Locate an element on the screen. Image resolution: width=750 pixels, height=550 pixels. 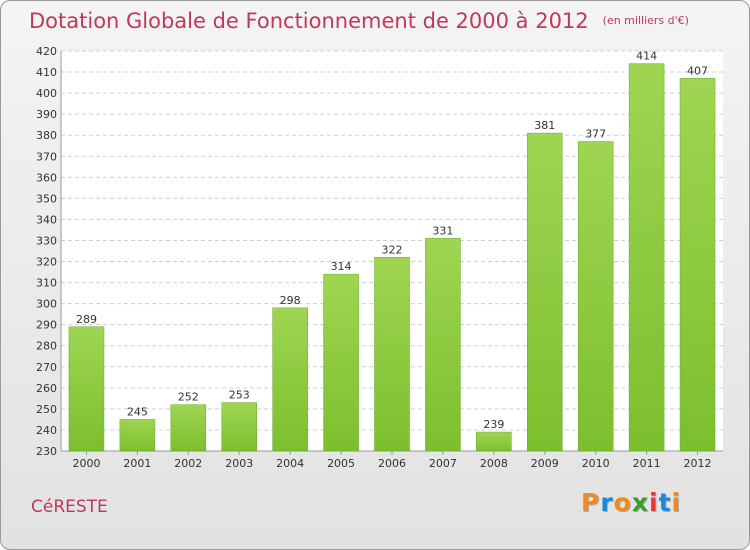
x-tick-label: 2005 is located at coordinates (341, 463).